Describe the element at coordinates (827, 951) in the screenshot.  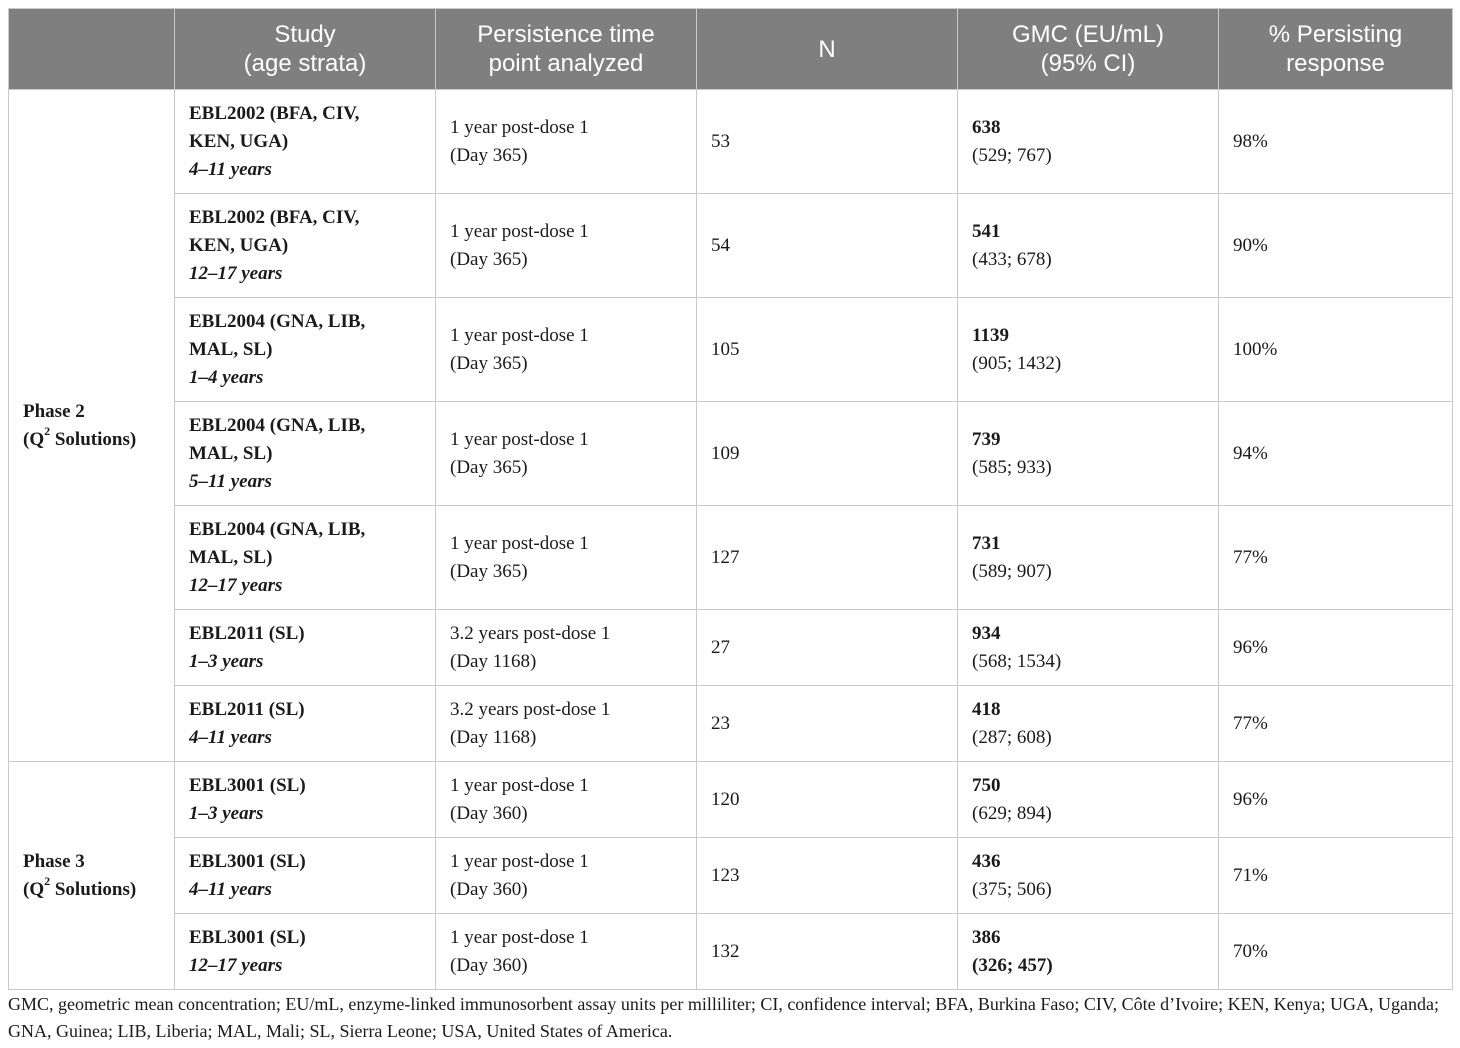
I see `n-cell: 132` at that location.